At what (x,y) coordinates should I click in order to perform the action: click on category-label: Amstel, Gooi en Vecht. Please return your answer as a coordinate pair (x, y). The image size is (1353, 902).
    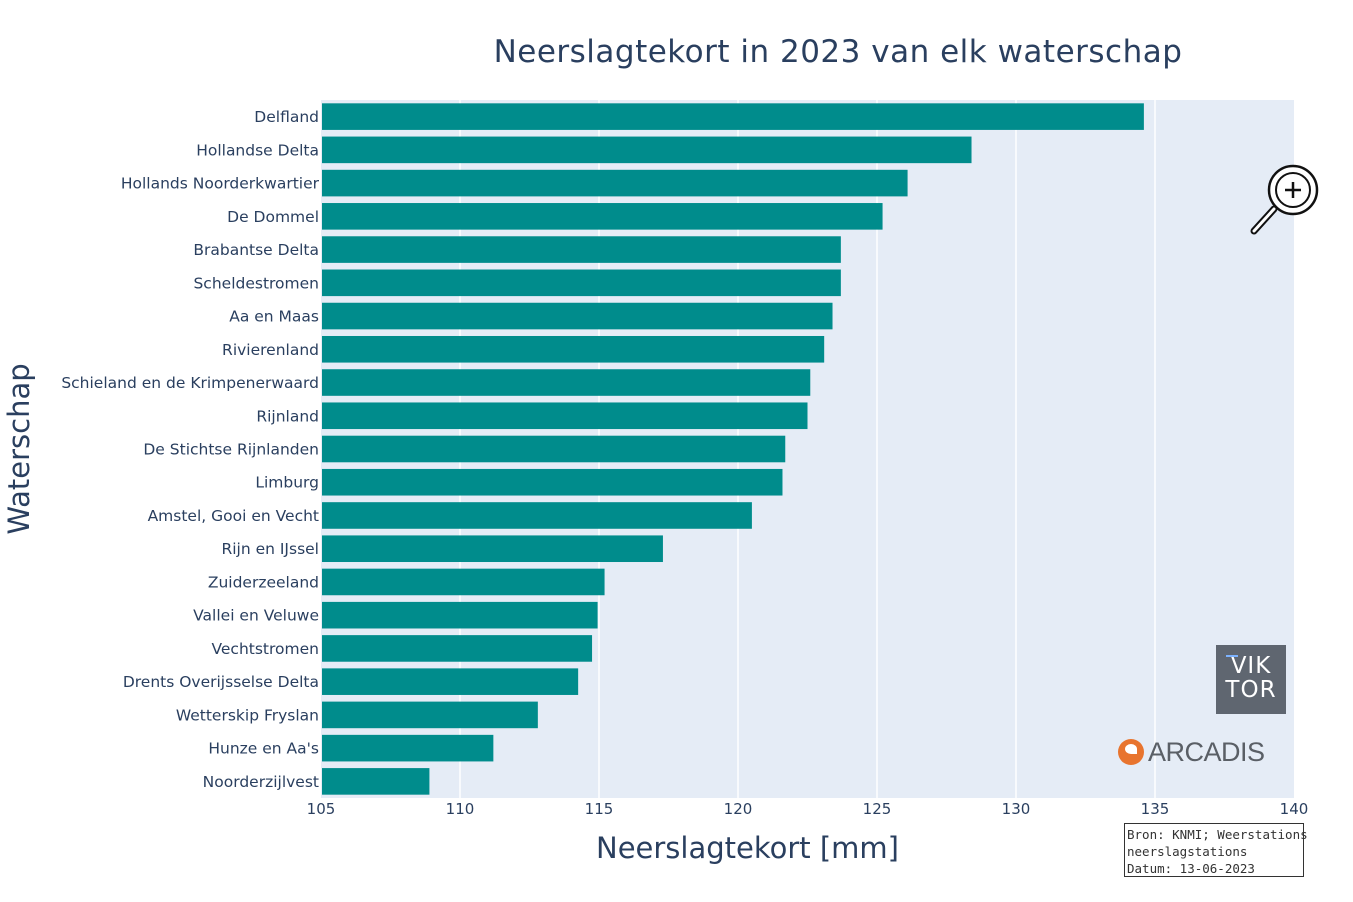
    Looking at the image, I should click on (233, 516).